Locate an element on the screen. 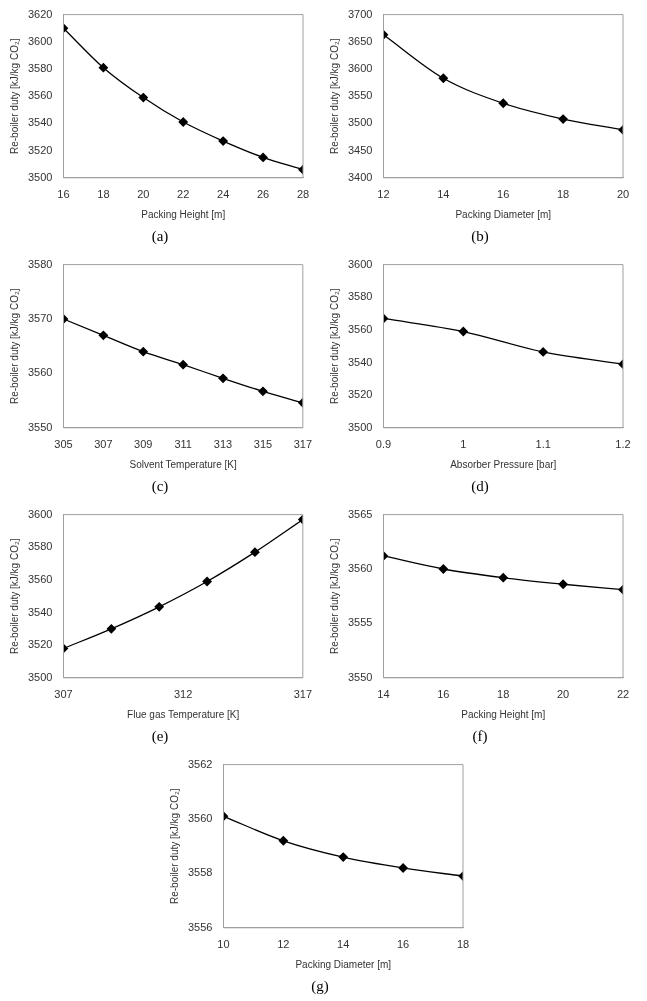 The image size is (647, 1001). y-tick-label: 3450 is located at coordinates (360, 149).